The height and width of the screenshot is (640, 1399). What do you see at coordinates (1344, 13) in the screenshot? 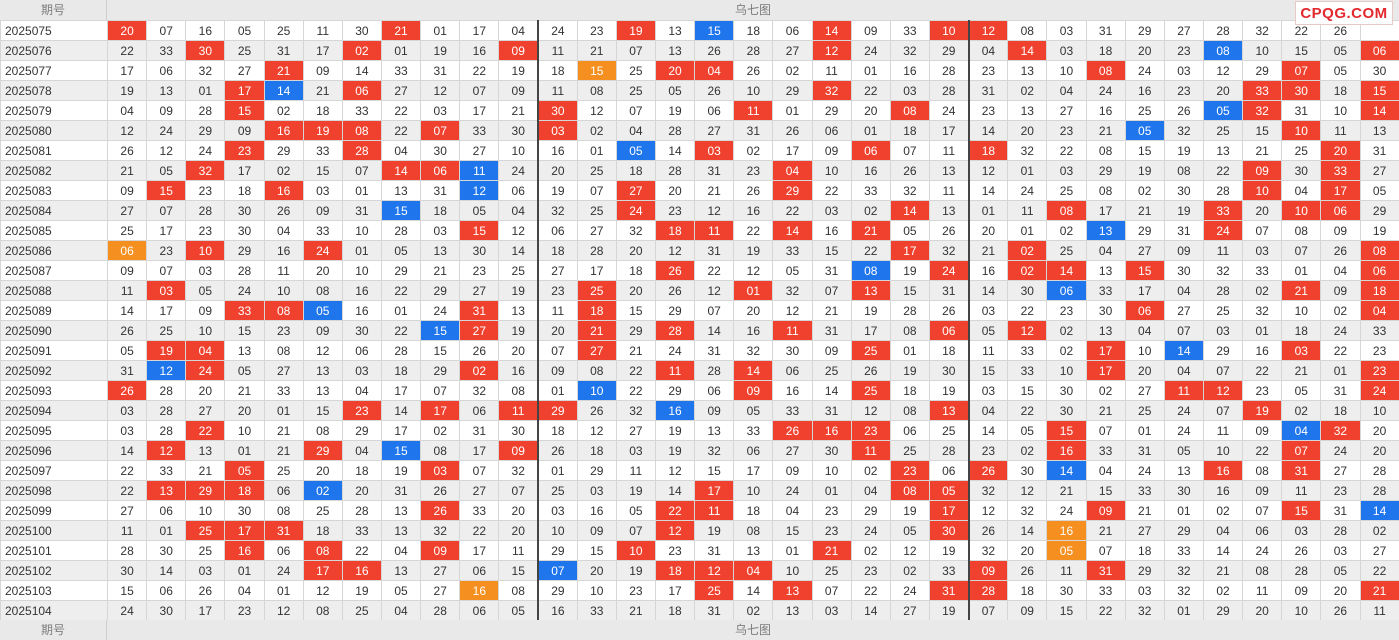
I see `site-logo: CPQG.COM` at bounding box center [1344, 13].